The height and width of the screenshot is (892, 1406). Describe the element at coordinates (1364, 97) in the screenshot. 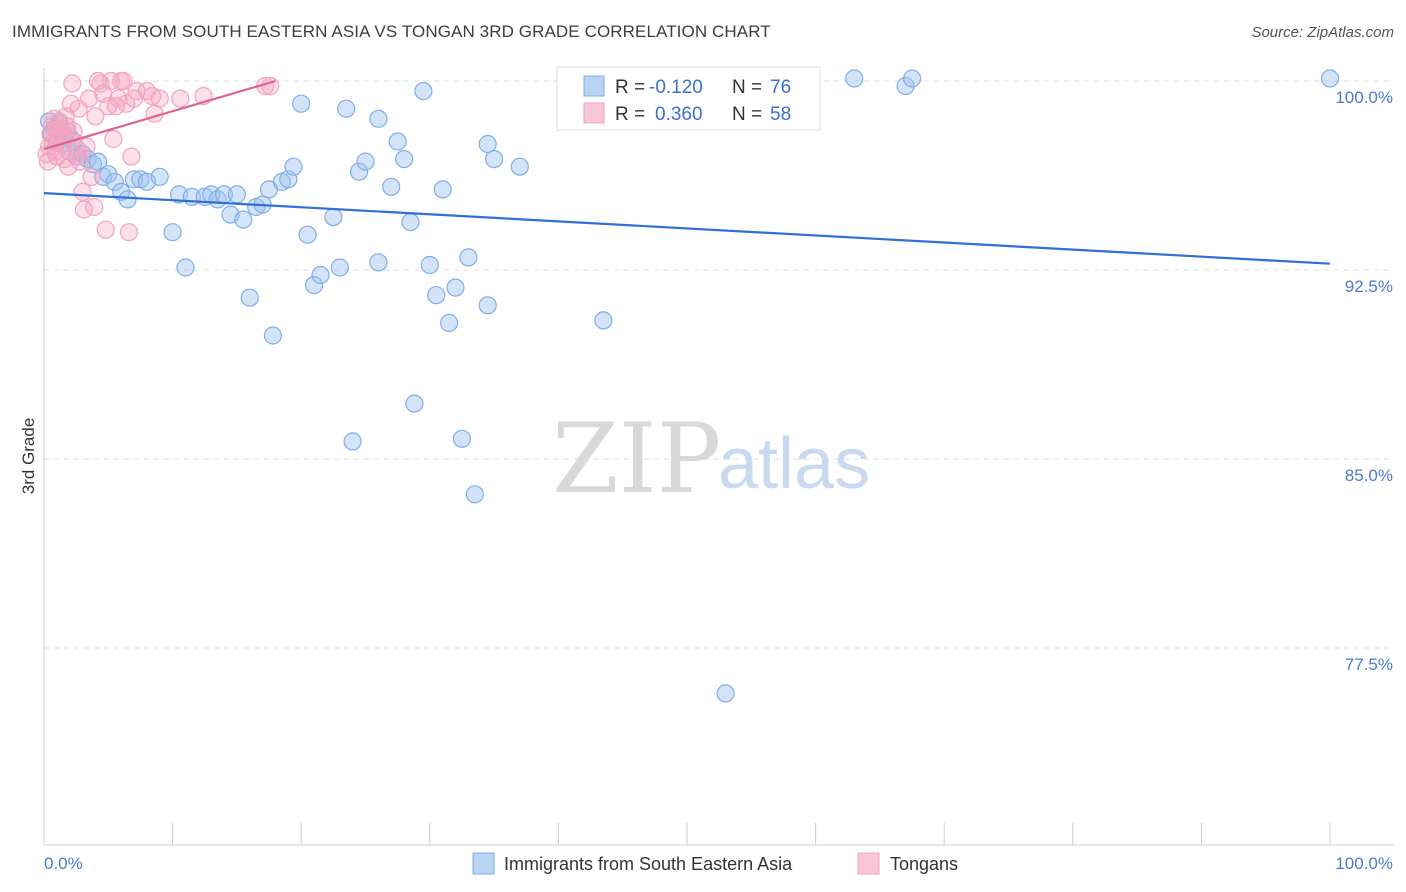

I see `y-tick-label: 100.0%` at that location.